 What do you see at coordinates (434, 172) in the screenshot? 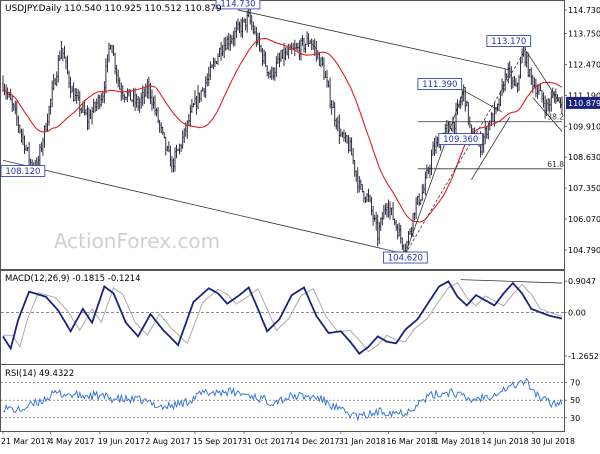
I see `trendline-rally` at bounding box center [434, 172].